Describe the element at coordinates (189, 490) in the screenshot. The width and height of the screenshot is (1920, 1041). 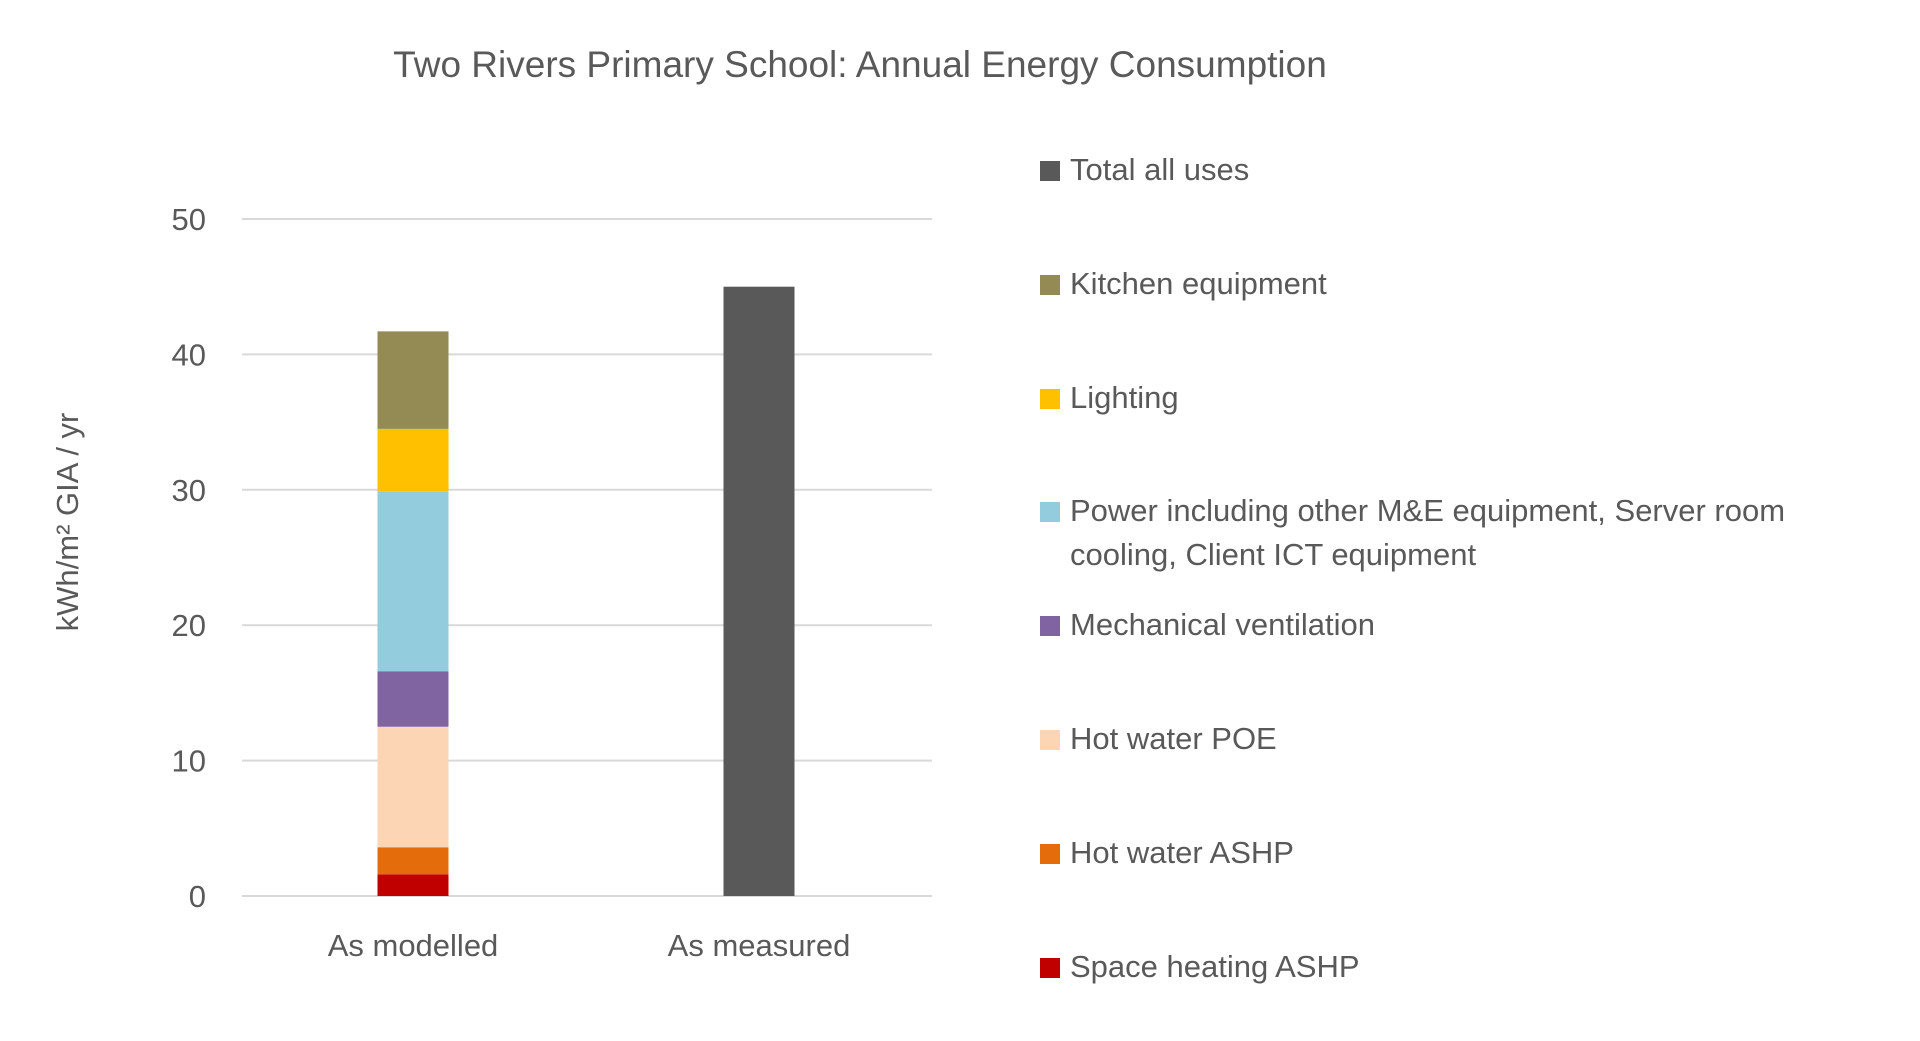
I see `y-tick-label: 30` at that location.